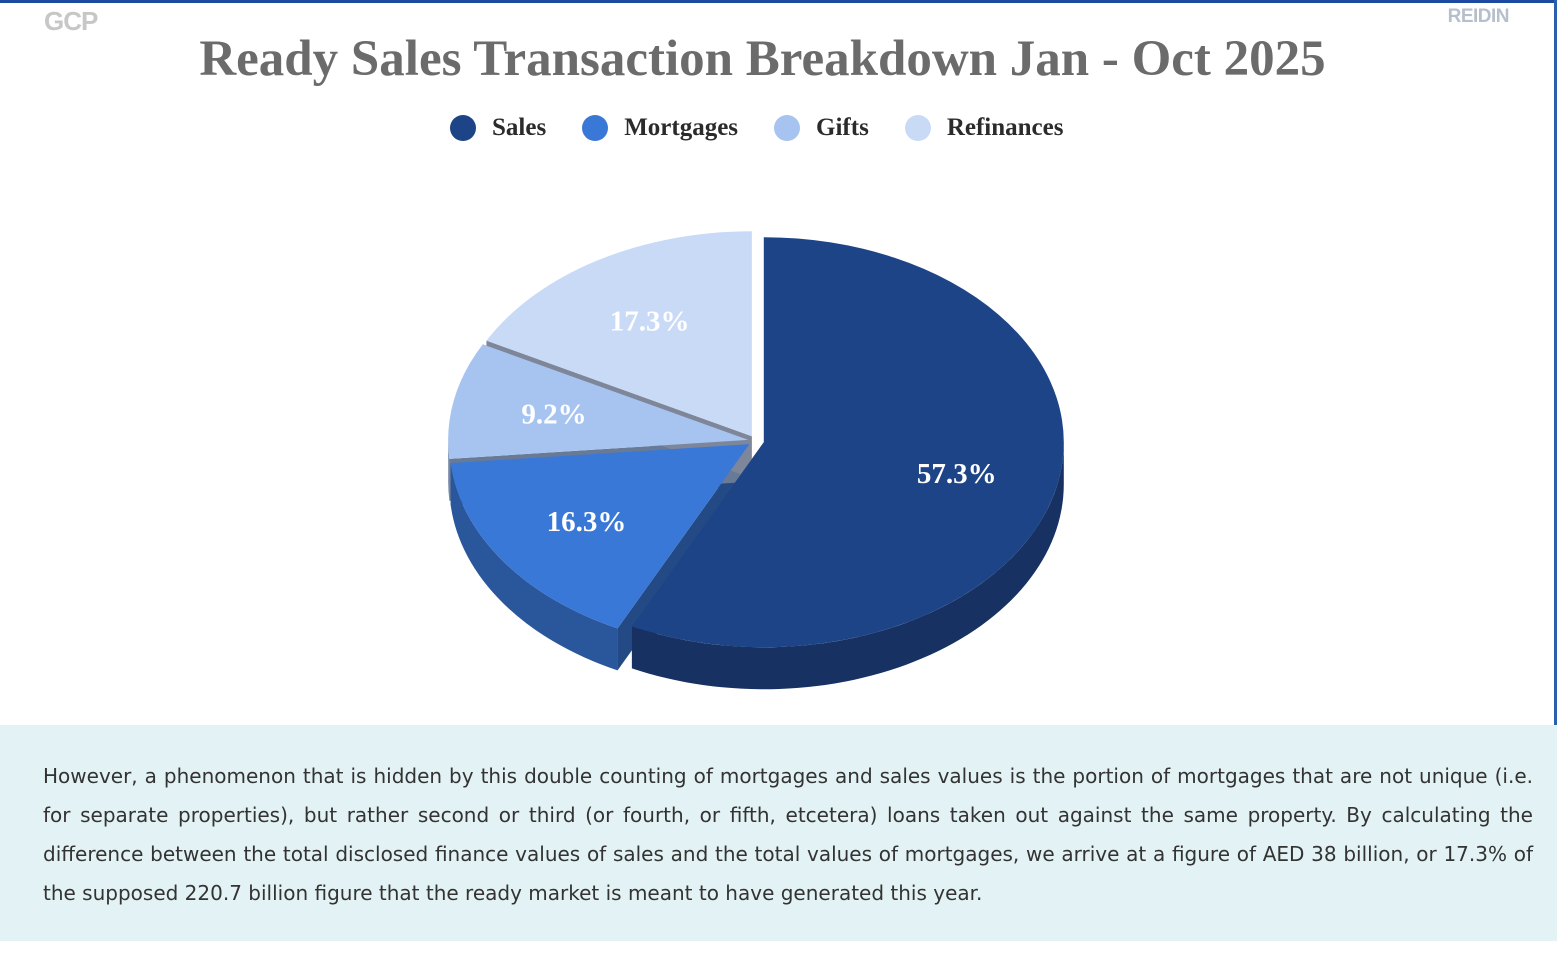 The image size is (1557, 967). Describe the element at coordinates (1478, 16) in the screenshot. I see `reidin-logo: REIDIN` at that location.